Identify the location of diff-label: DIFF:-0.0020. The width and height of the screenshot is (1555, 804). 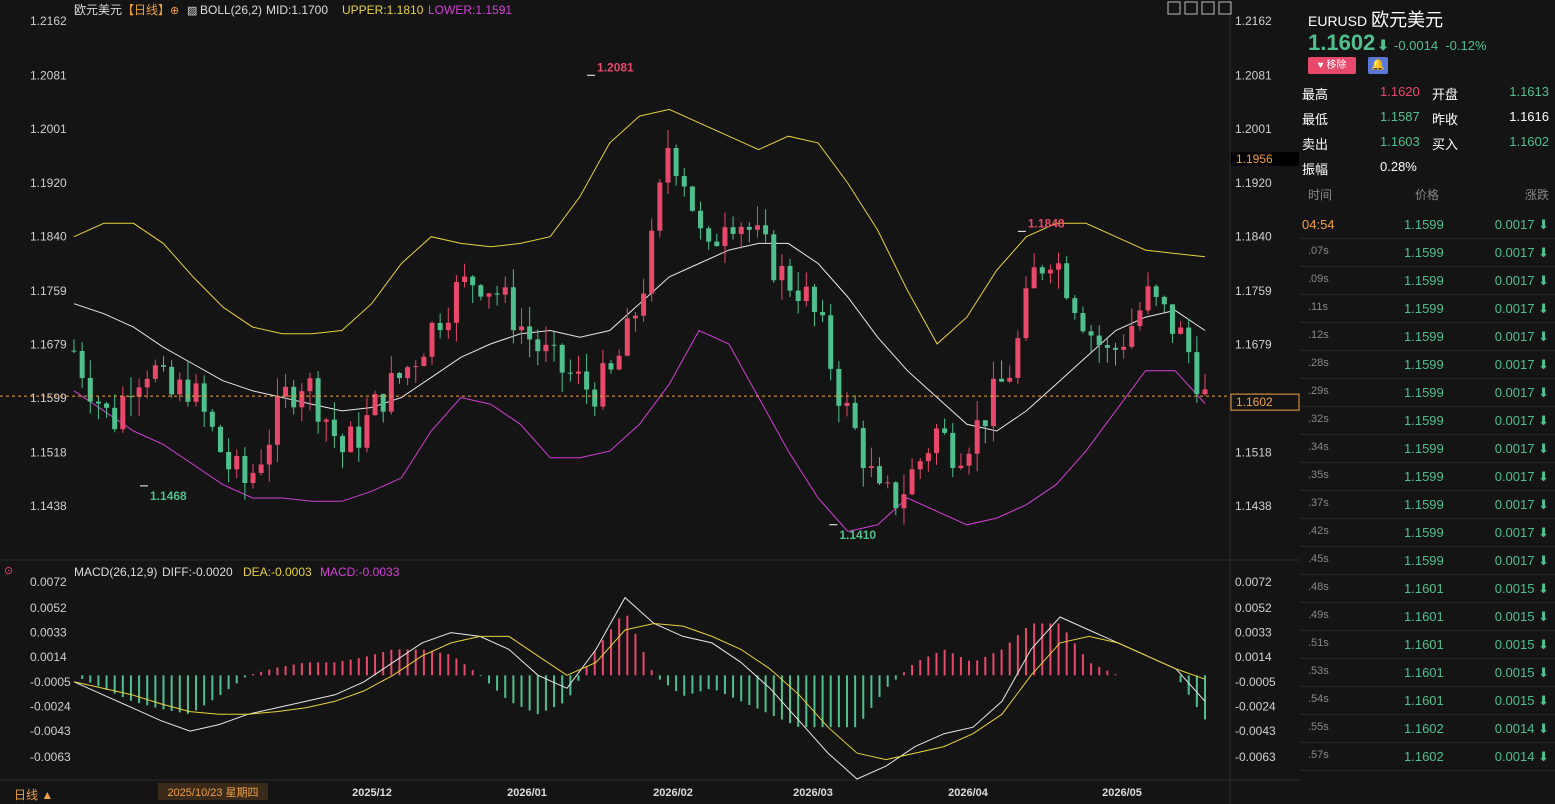
(197, 572).